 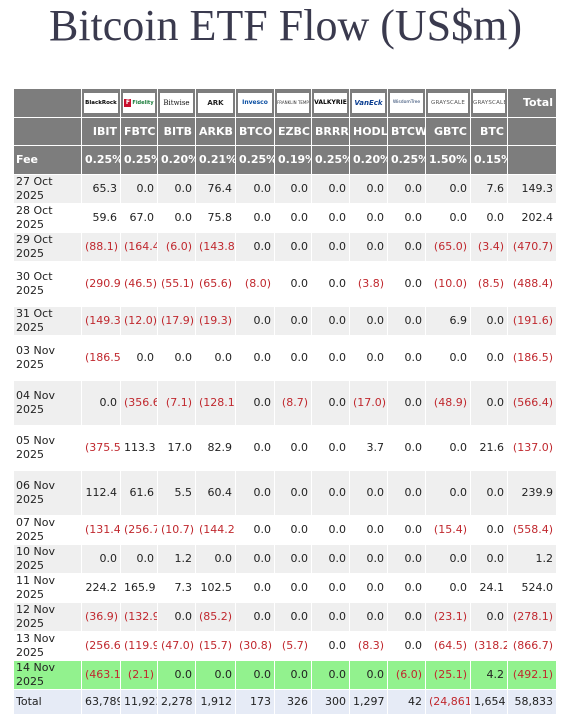 I want to click on row-date: 29 Oct 2025, so click(x=47, y=247).